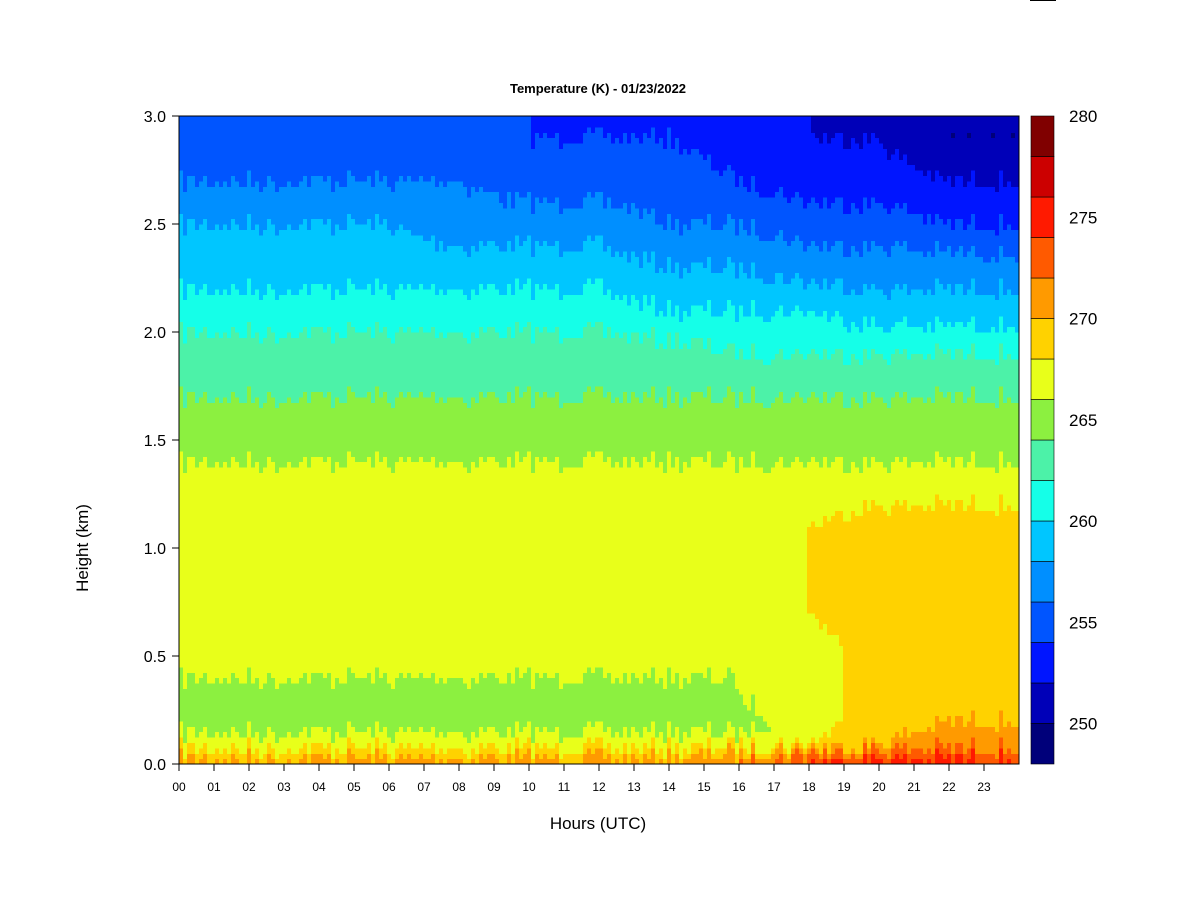 The width and height of the screenshot is (1200, 900). I want to click on colorbar-tick-label: 250, so click(1083, 724).